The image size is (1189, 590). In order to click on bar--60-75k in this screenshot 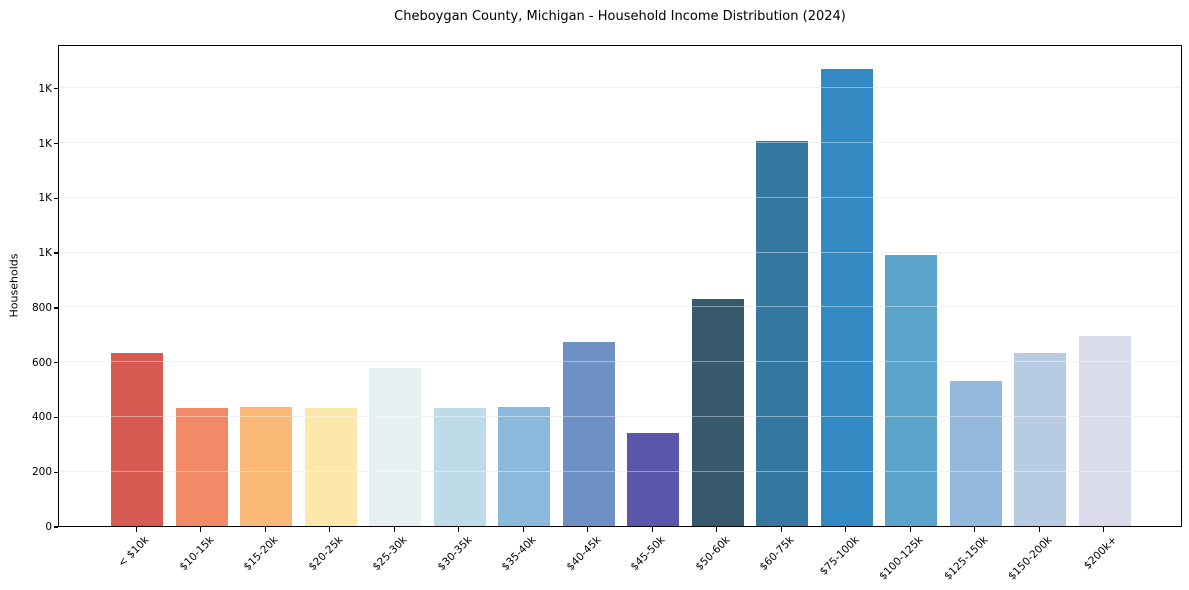, I will do `click(782, 333)`.